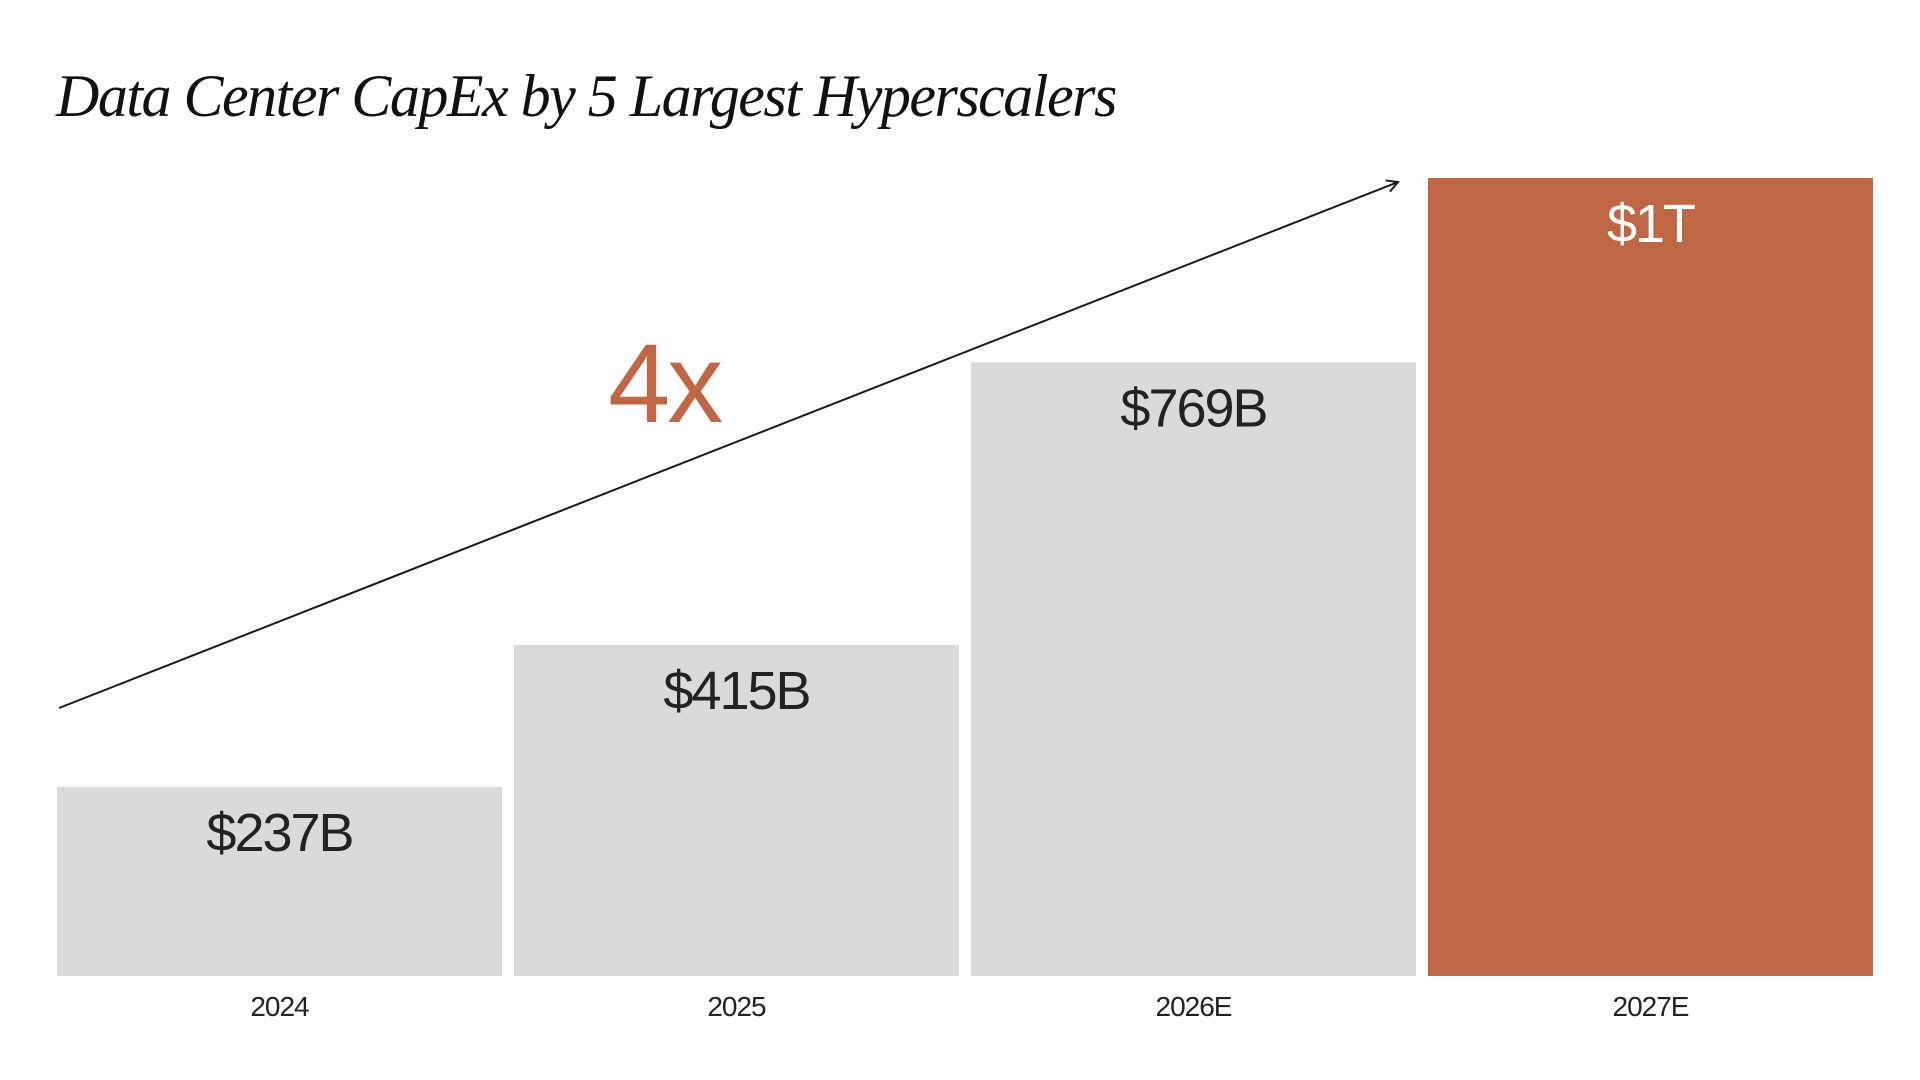  Describe the element at coordinates (736, 810) in the screenshot. I see `bar-2025` at that location.